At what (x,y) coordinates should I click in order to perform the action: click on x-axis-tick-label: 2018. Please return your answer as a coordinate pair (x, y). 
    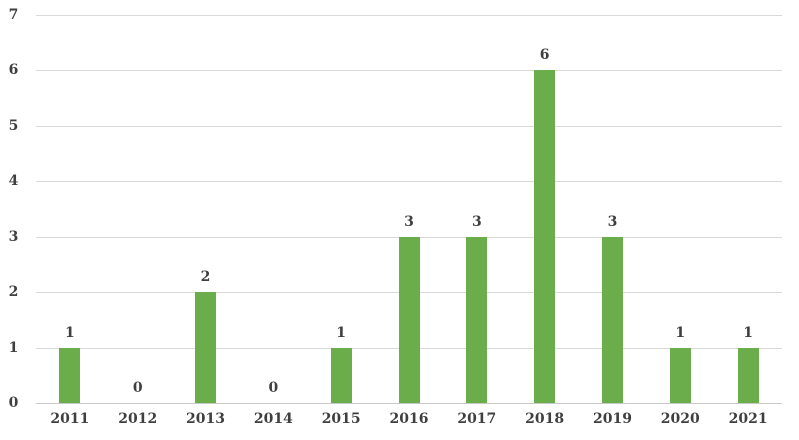
    Looking at the image, I should click on (545, 419).